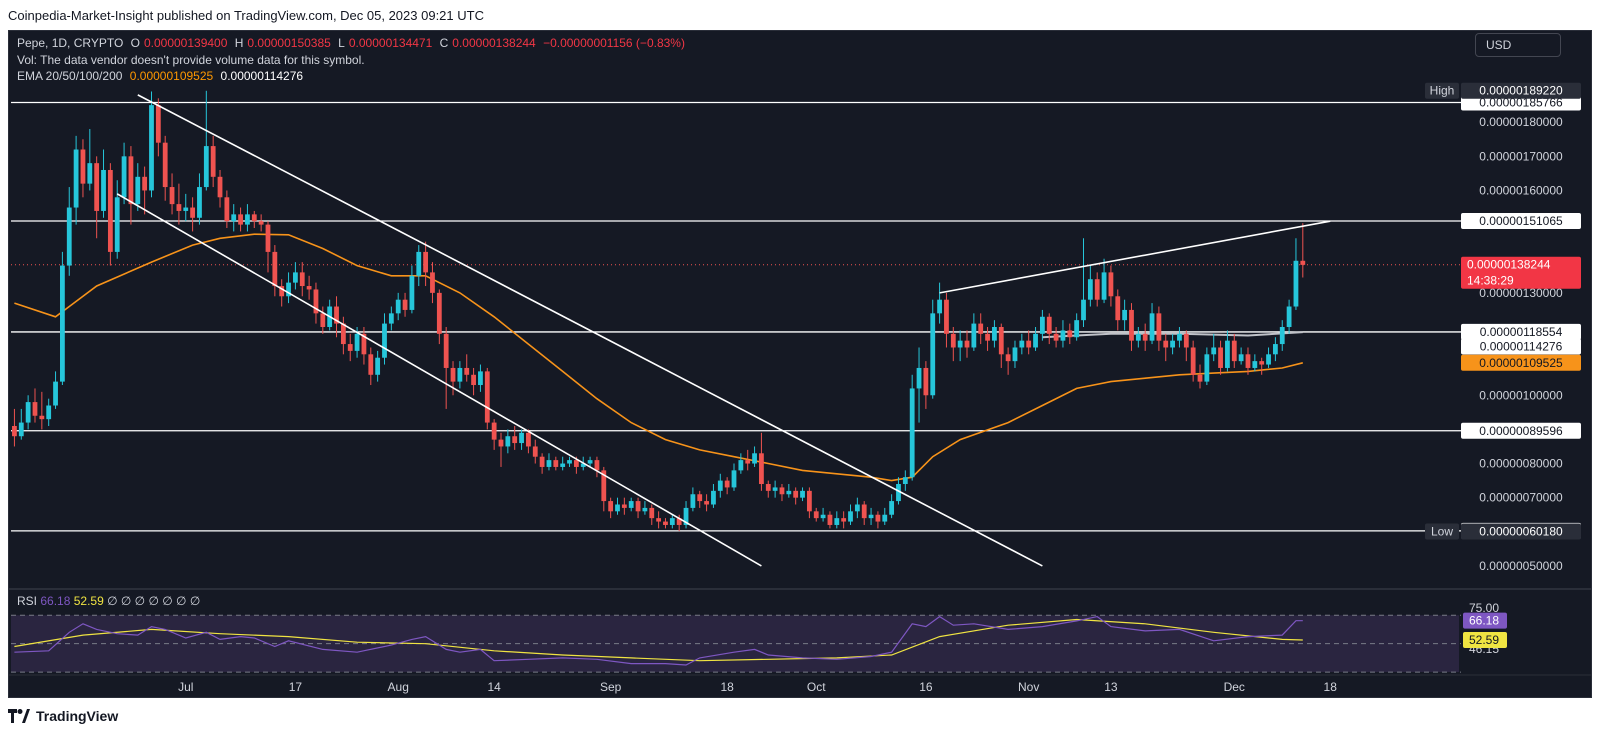 Image resolution: width=1600 pixels, height=748 pixels. Describe the element at coordinates (154, 601) in the screenshot. I see `rsi-empty-values: ∅ ∅ ∅ ∅ ∅ ∅ ∅` at that location.